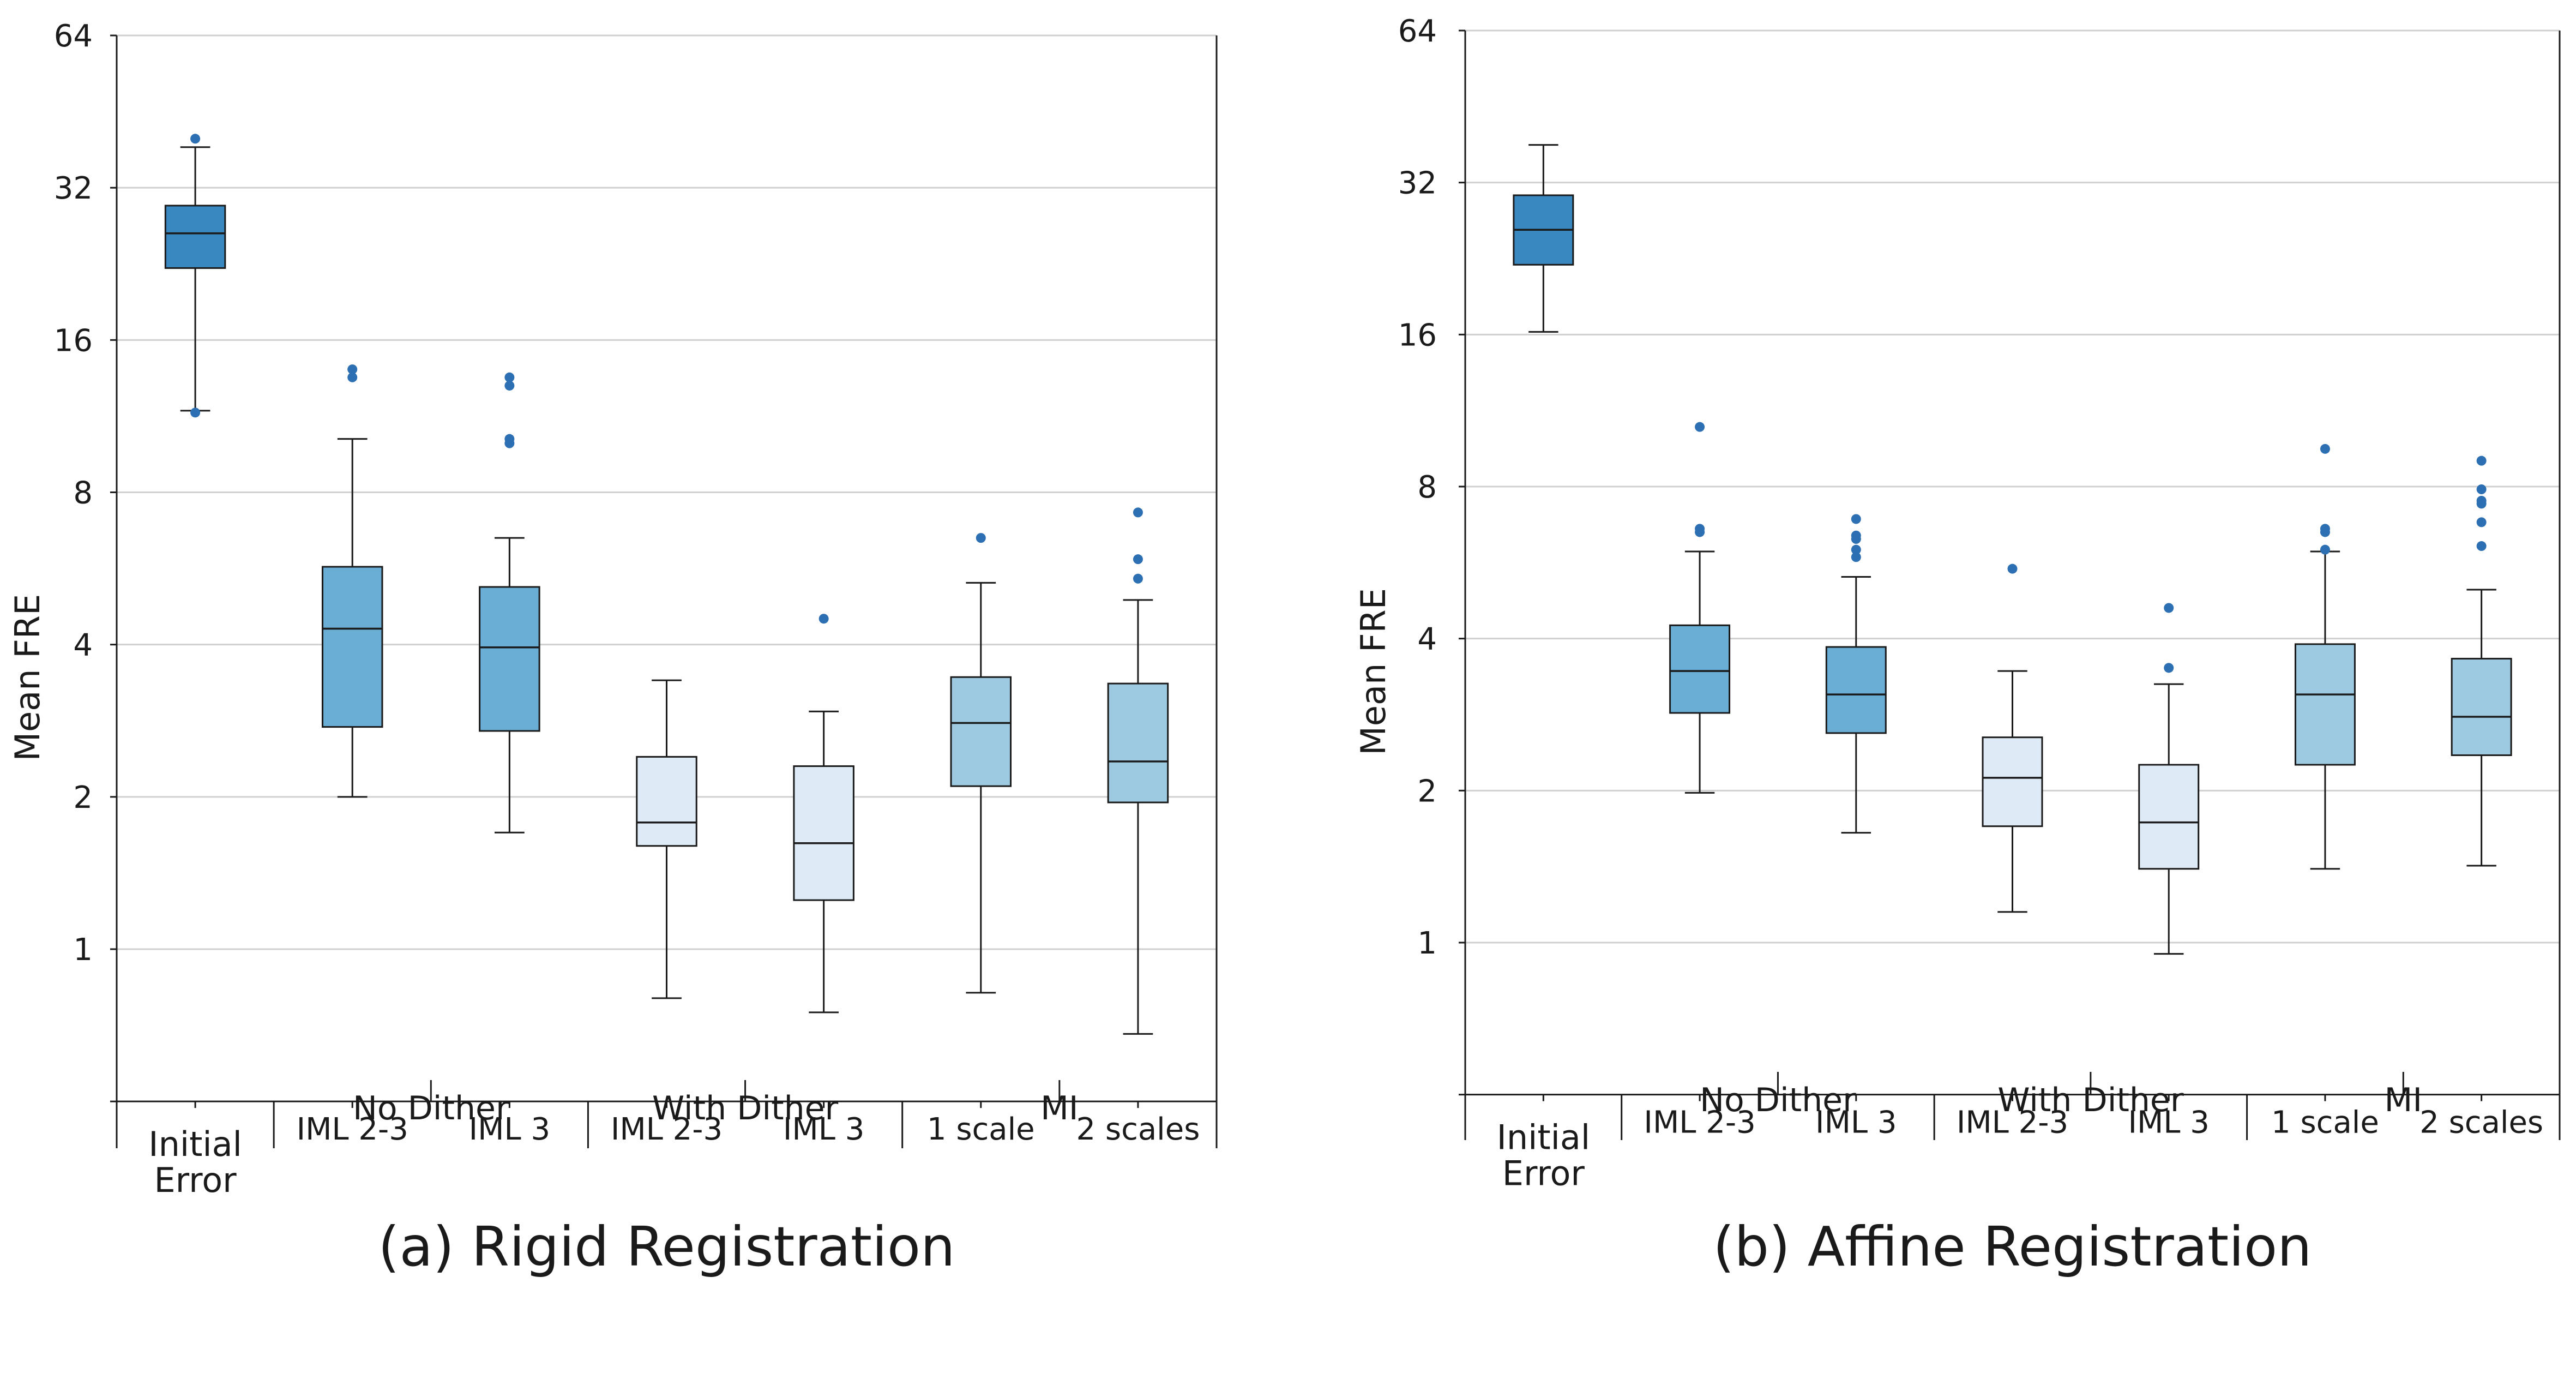 The image size is (2576, 1379). What do you see at coordinates (666, 1247) in the screenshot?
I see `panel-caption: (a) Rigid Registration` at bounding box center [666, 1247].